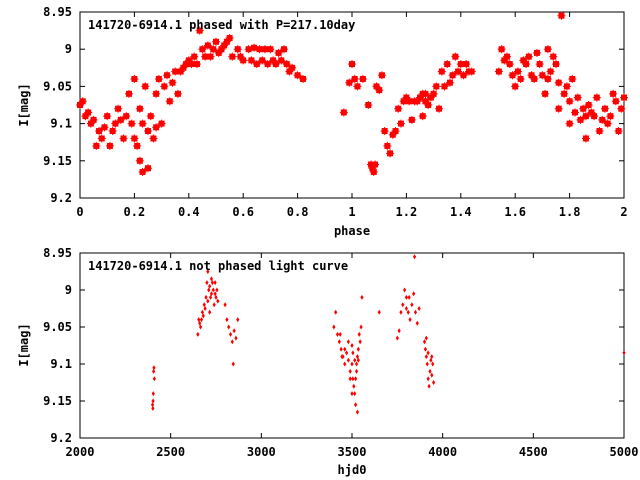  I want to click on phased-ytick-label: 9.2, so click(61, 198).